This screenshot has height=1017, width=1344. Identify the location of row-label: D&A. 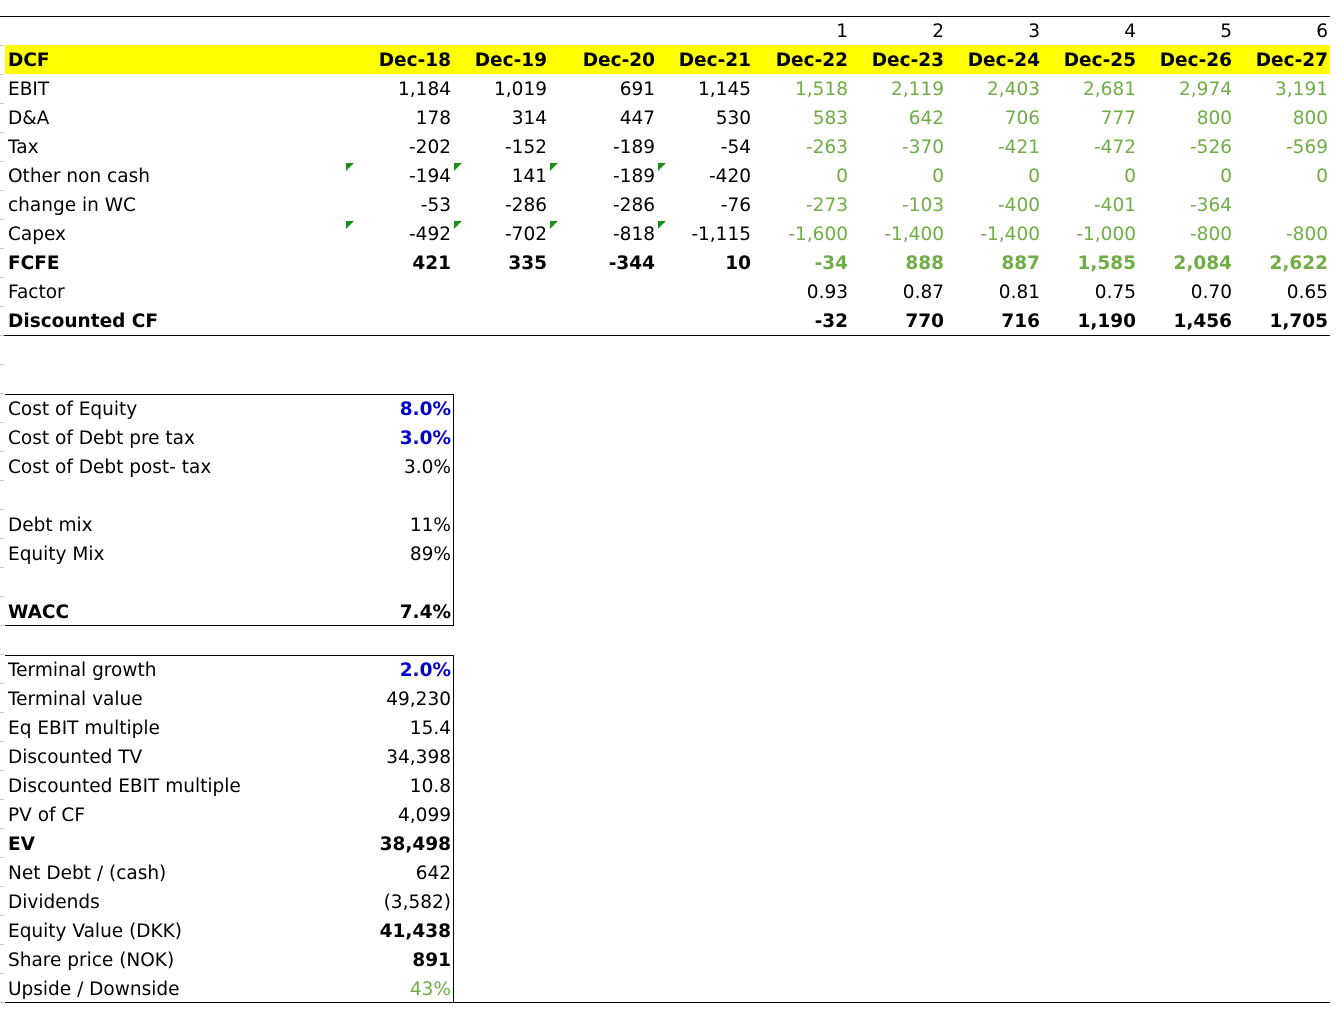
(29, 118).